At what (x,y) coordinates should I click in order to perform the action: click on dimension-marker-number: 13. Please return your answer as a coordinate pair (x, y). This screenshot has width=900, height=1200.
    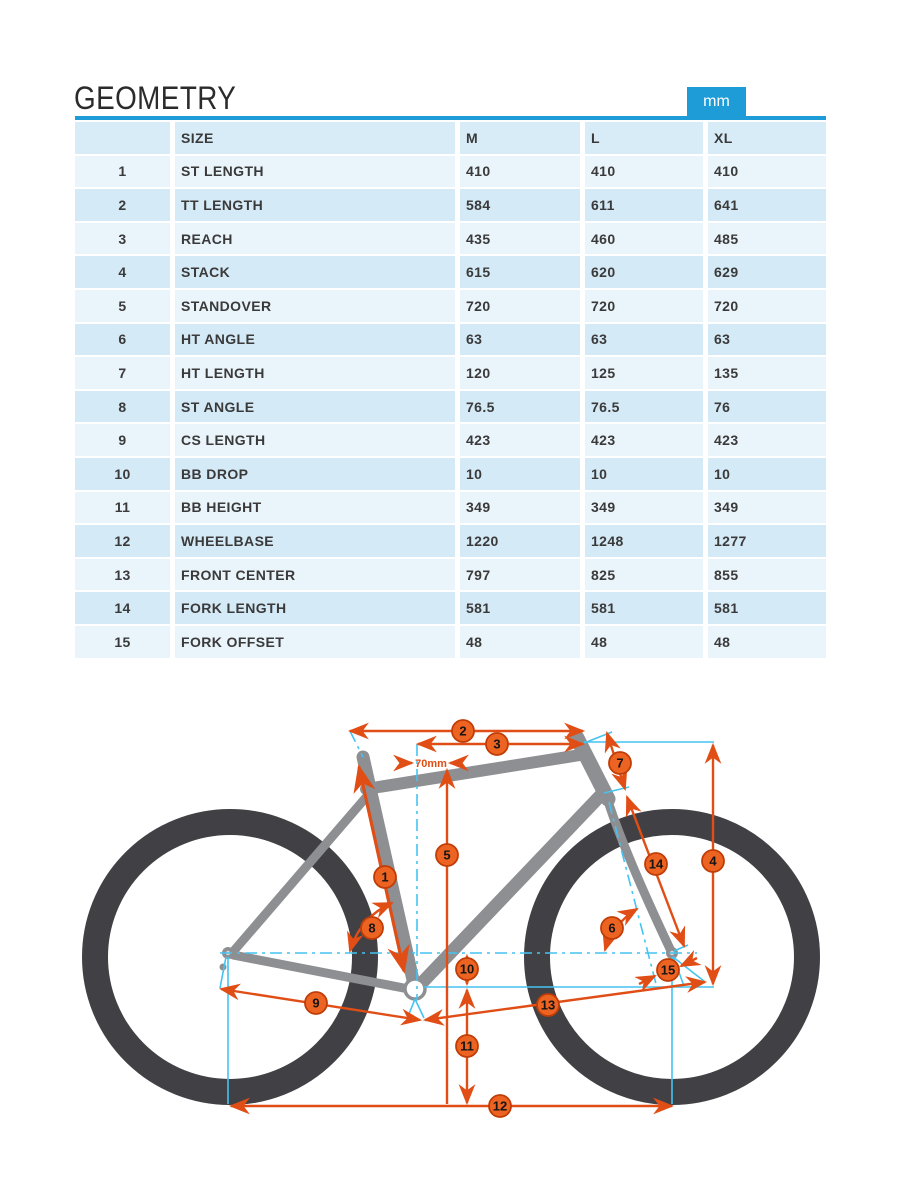
    Looking at the image, I should click on (548, 1005).